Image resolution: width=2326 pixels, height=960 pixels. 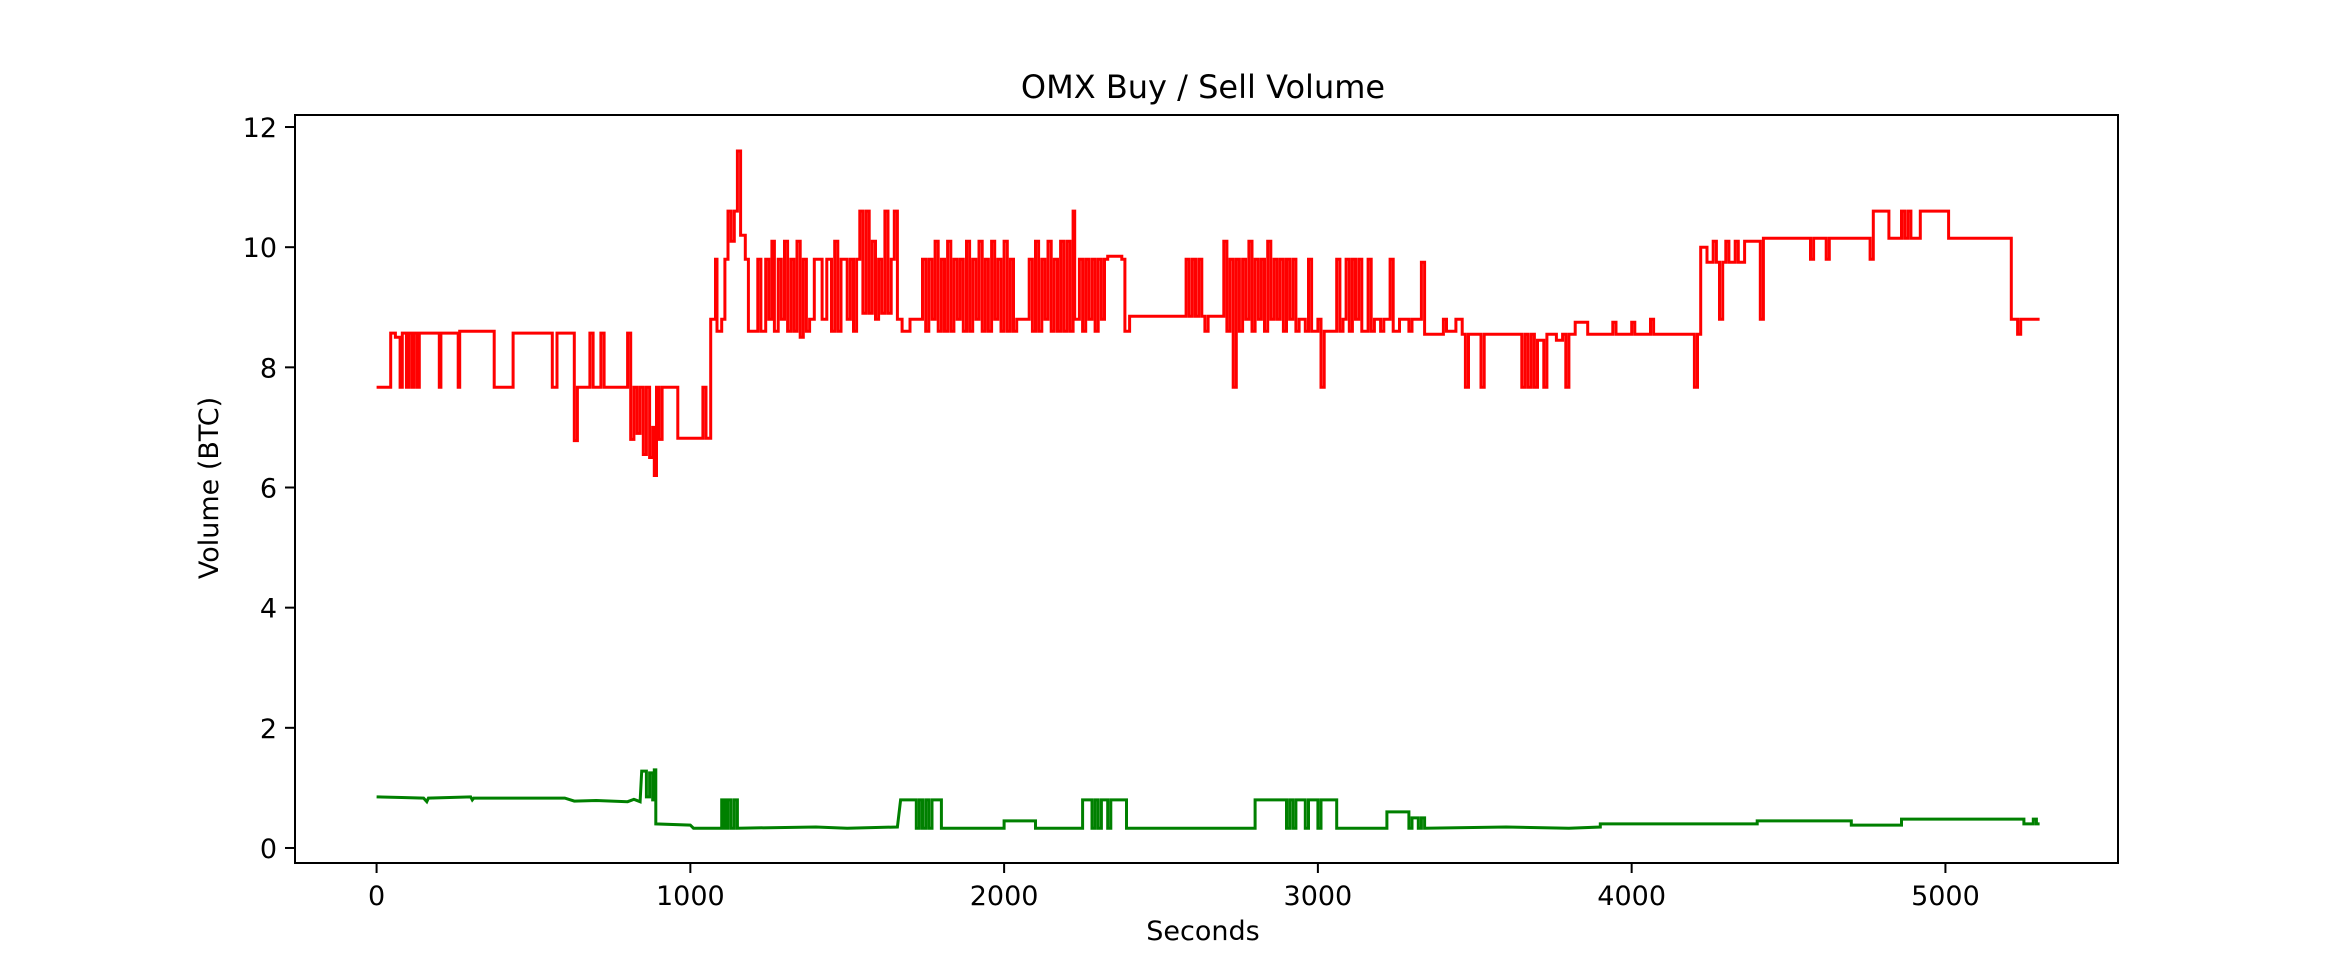 What do you see at coordinates (1004, 896) in the screenshot?
I see `x-tick-label: 2000` at bounding box center [1004, 896].